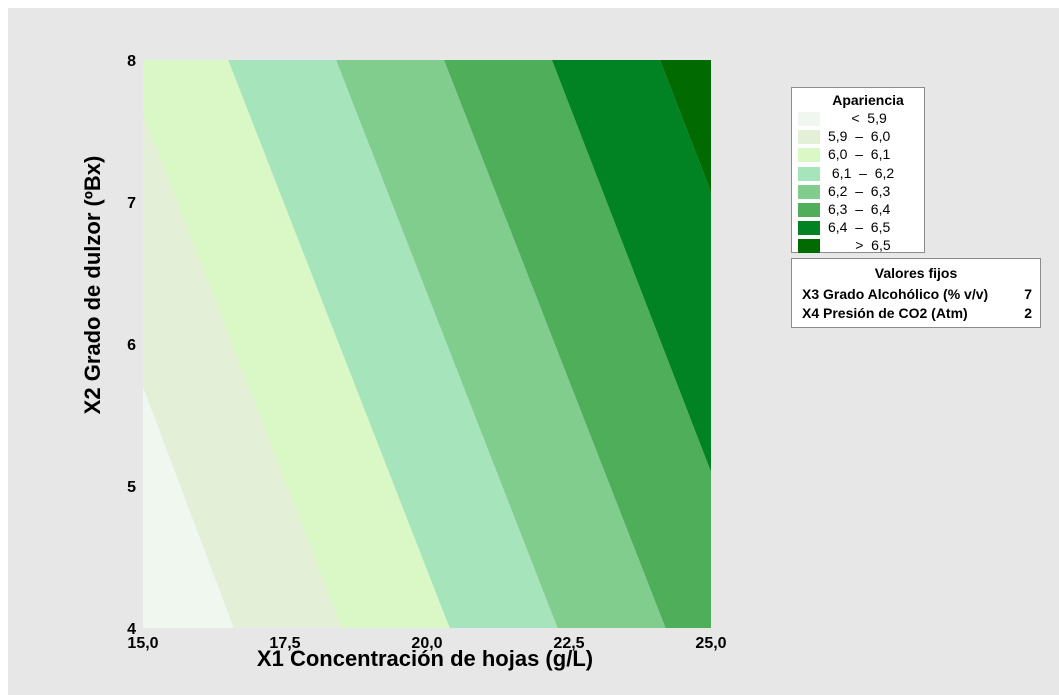 The height and width of the screenshot is (695, 1059). I want to click on x-tick-label: 25,0, so click(710, 643).